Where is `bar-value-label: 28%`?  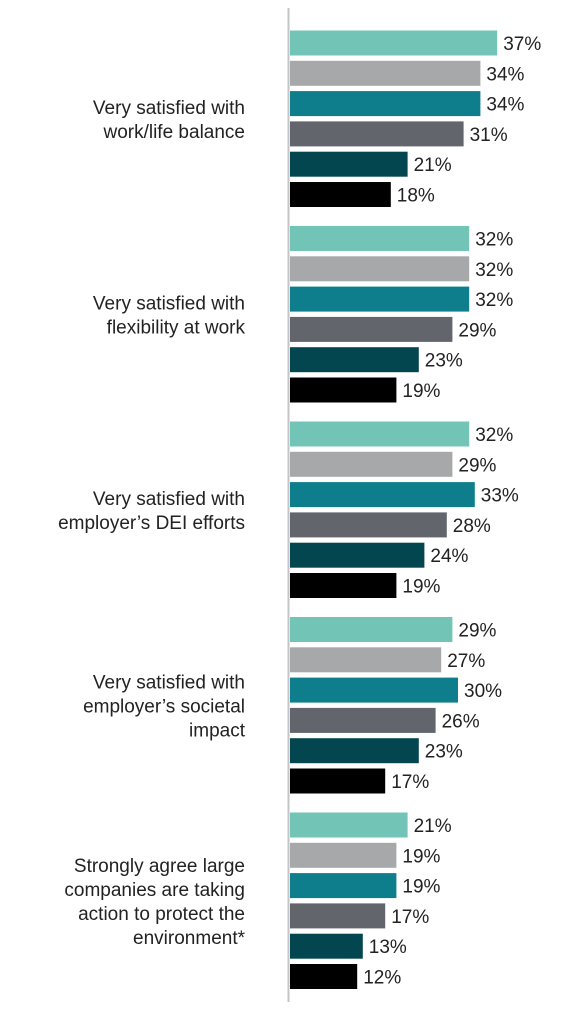
bar-value-label: 28% is located at coordinates (472, 526).